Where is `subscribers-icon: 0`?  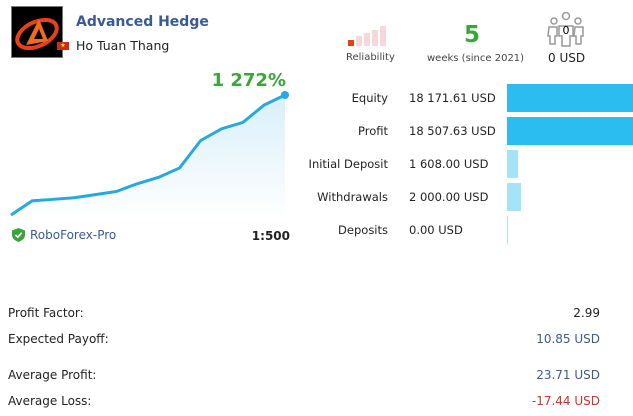 subscribers-icon: 0 is located at coordinates (566, 31).